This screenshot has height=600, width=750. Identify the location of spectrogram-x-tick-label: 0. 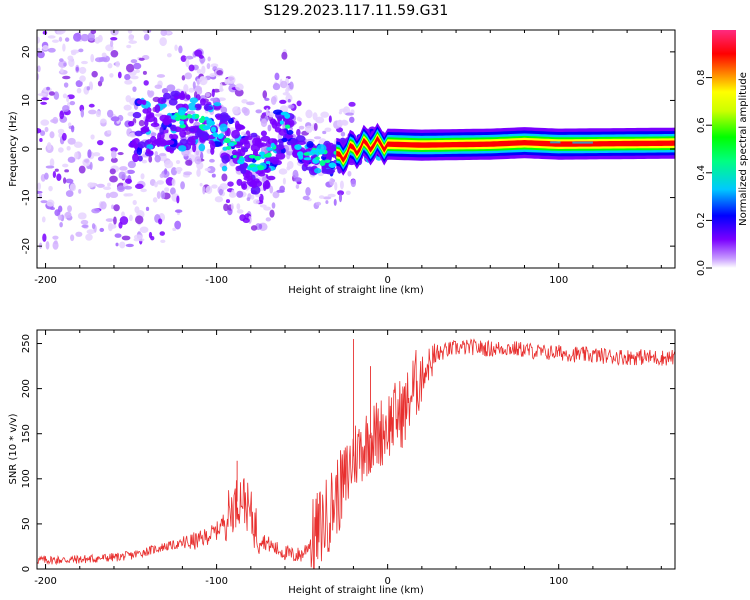
(387, 280).